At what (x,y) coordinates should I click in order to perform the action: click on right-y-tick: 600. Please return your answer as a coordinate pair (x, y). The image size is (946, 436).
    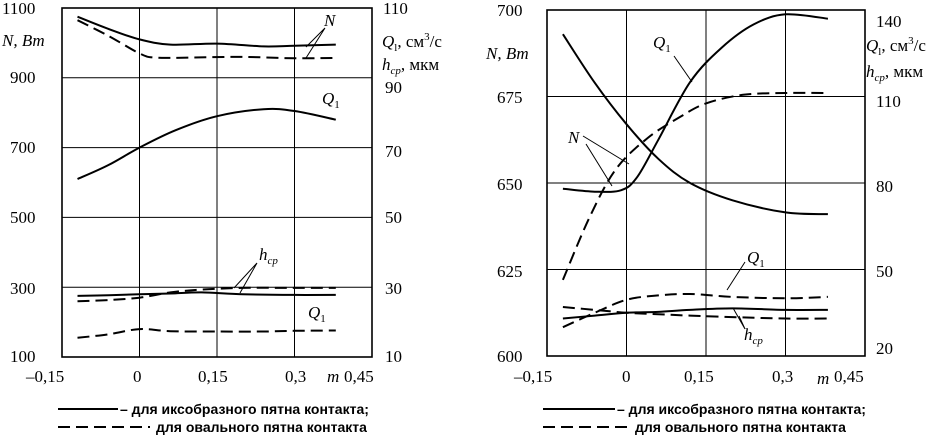
    Looking at the image, I should click on (510, 356).